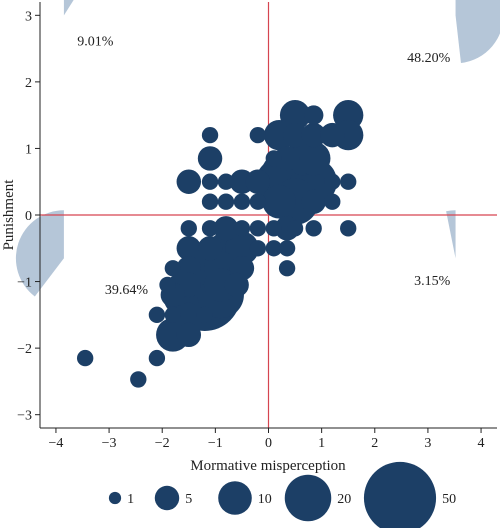  Describe the element at coordinates (374, 443) in the screenshot. I see `x-tick-label: 2` at that location.